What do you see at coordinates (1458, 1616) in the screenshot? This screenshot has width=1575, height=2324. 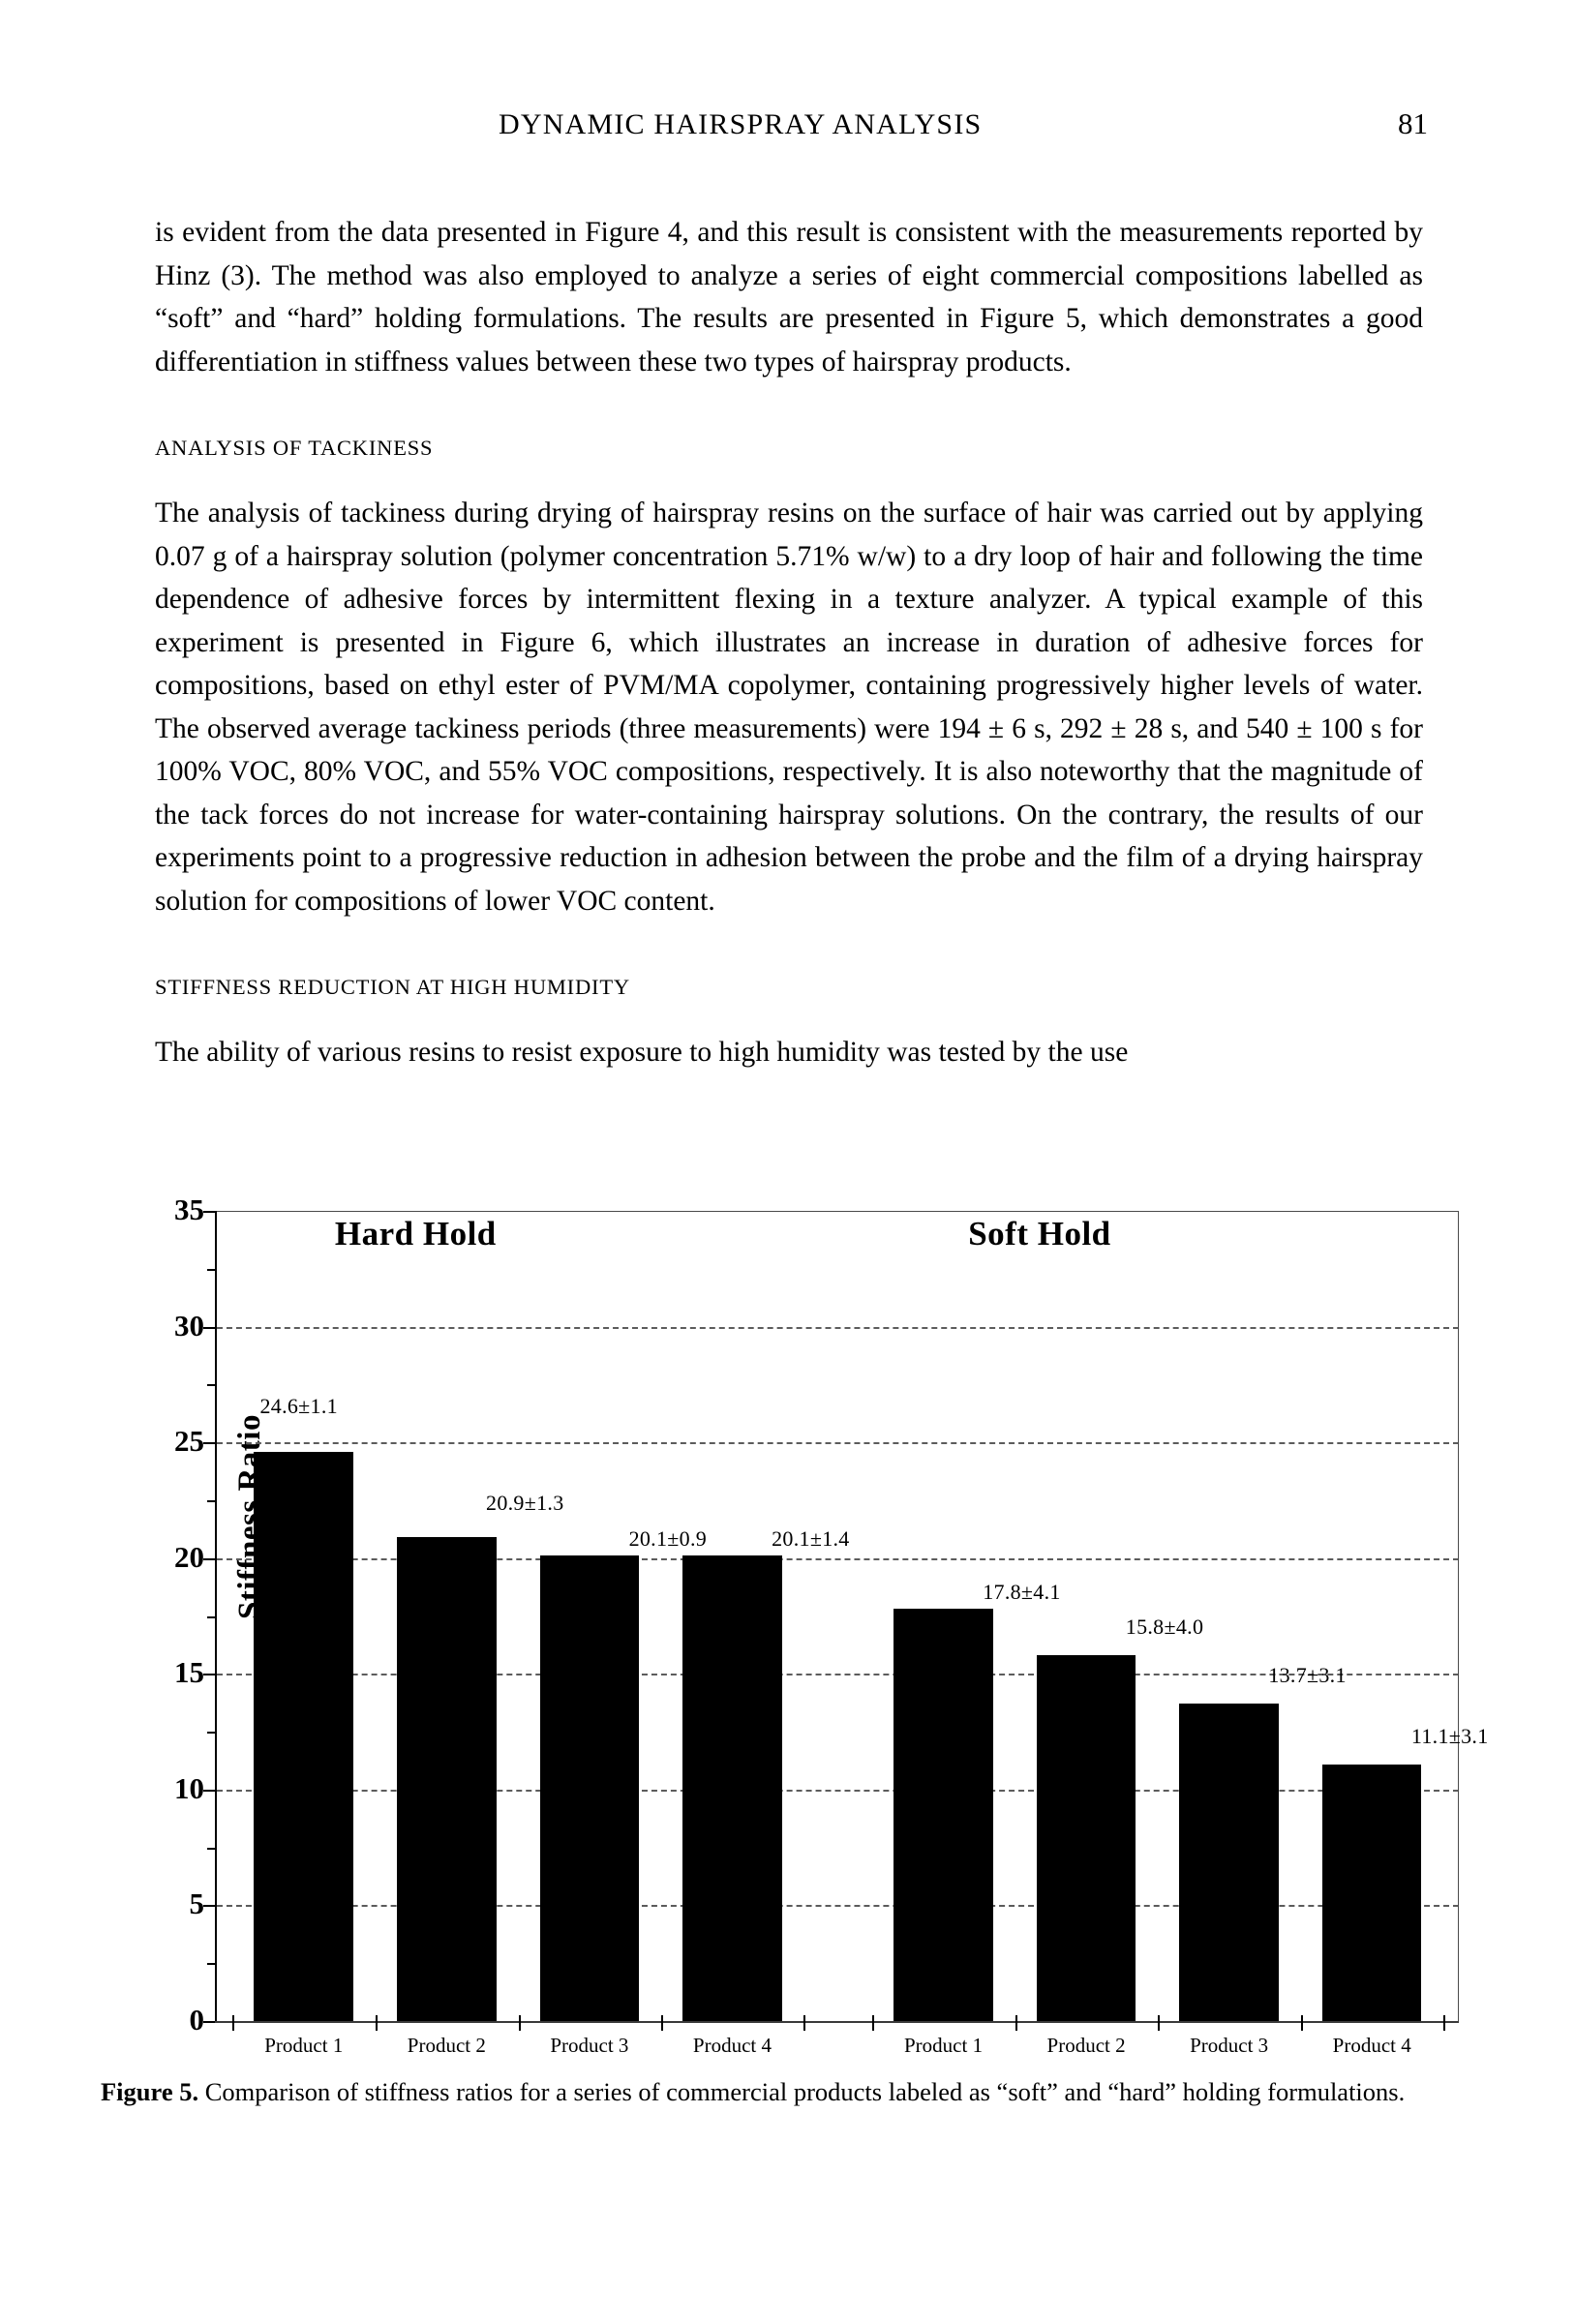 I see `plot-frame-right` at bounding box center [1458, 1616].